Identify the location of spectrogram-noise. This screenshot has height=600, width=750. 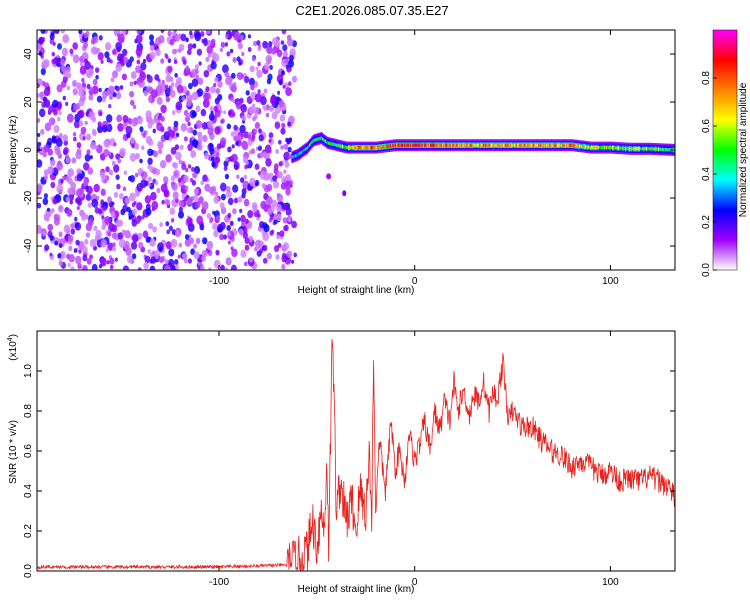
(167, 150).